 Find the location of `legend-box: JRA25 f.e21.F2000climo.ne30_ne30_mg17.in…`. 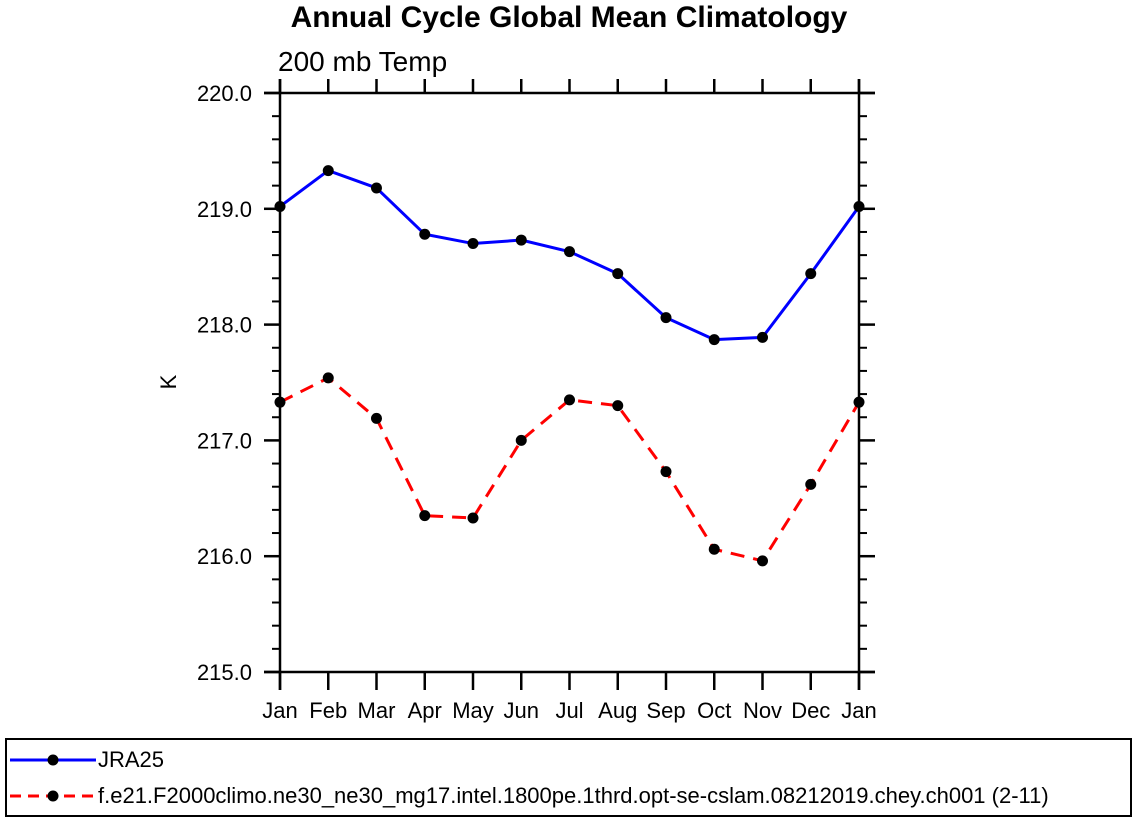

legend-box: JRA25 f.e21.F2000climo.ne30_ne30_mg17.in… is located at coordinates (568, 777).